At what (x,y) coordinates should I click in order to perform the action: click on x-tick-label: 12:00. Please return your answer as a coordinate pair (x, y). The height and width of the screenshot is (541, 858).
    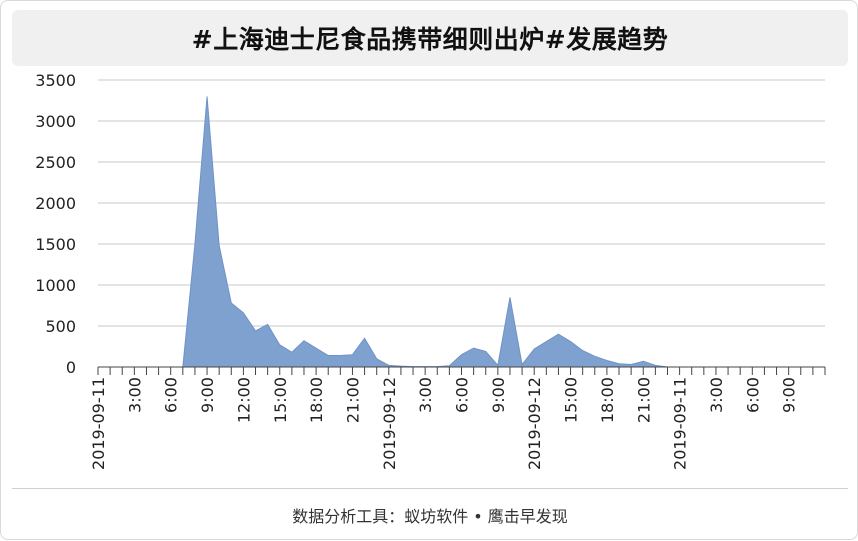
    Looking at the image, I should click on (243, 400).